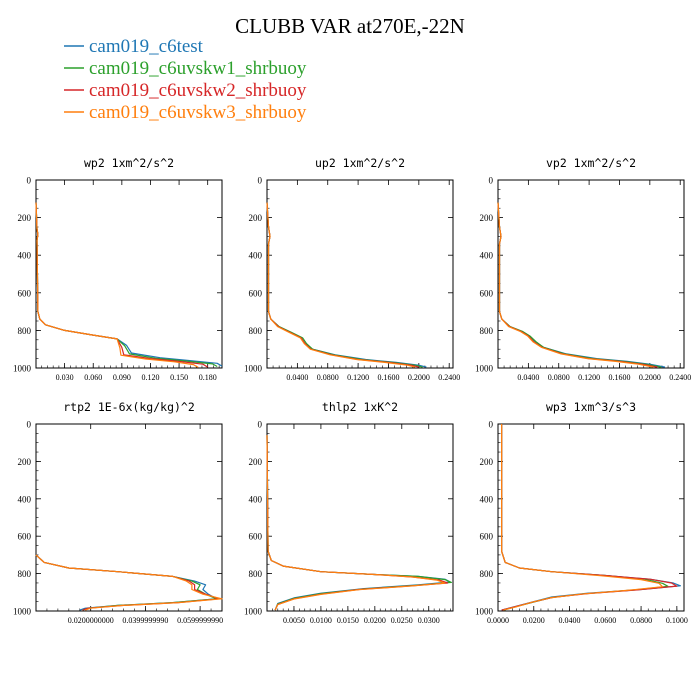 The height and width of the screenshot is (700, 700). What do you see at coordinates (360, 163) in the screenshot?
I see `panel-title: up2 1xm^2/s^2` at bounding box center [360, 163].